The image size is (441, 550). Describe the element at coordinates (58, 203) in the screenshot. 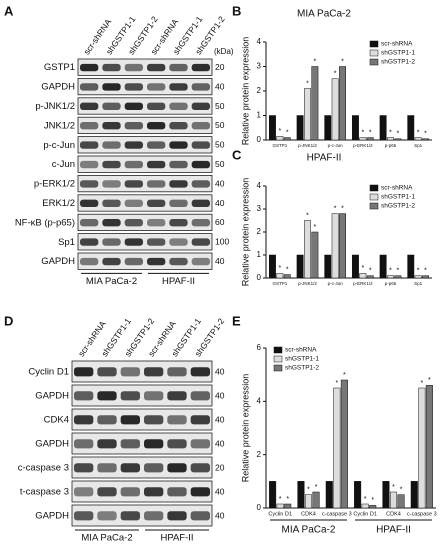

I see `row-label: ERK1/2` at that location.